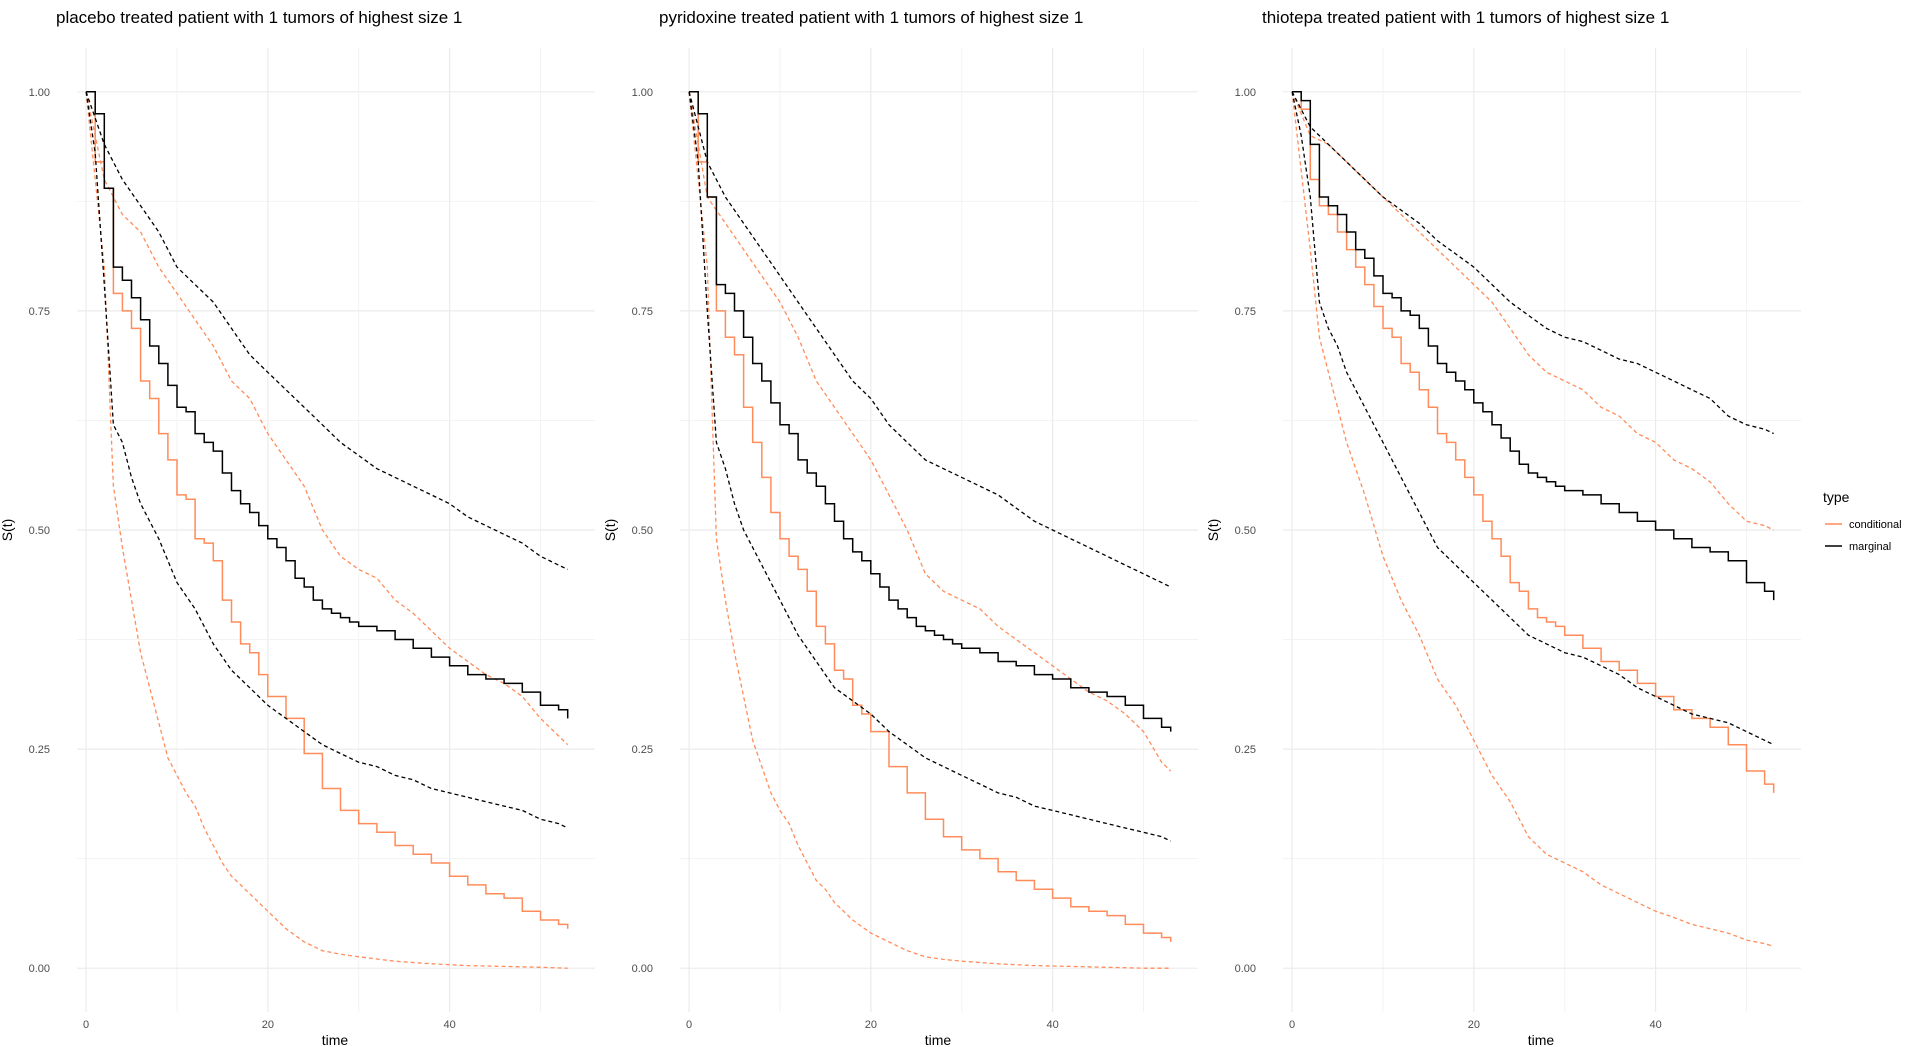 The width and height of the screenshot is (1920, 1047). What do you see at coordinates (1836, 497) in the screenshot?
I see `legend-title: type` at bounding box center [1836, 497].